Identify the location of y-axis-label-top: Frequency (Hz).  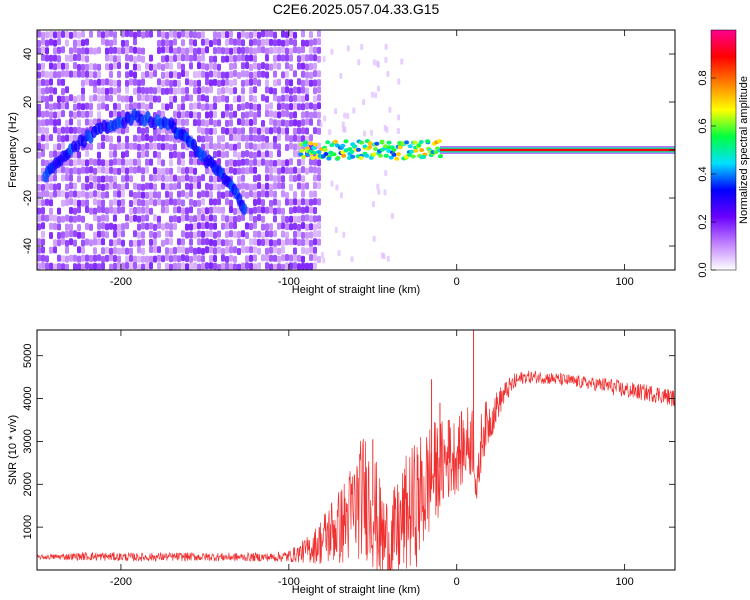
(13, 150).